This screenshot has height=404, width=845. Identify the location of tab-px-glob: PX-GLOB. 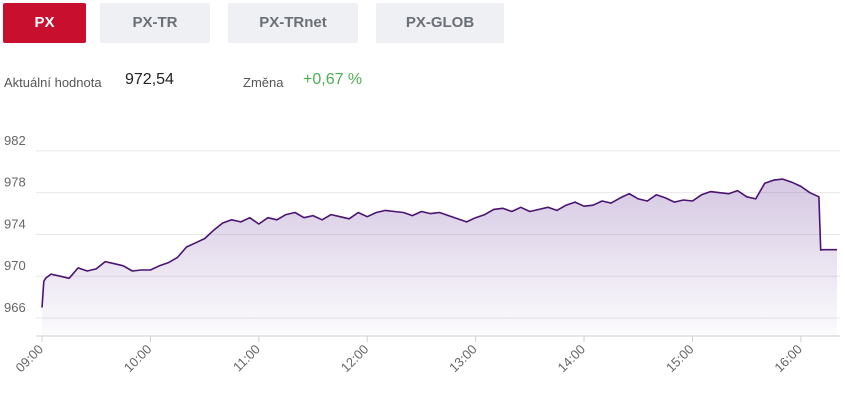
(440, 23).